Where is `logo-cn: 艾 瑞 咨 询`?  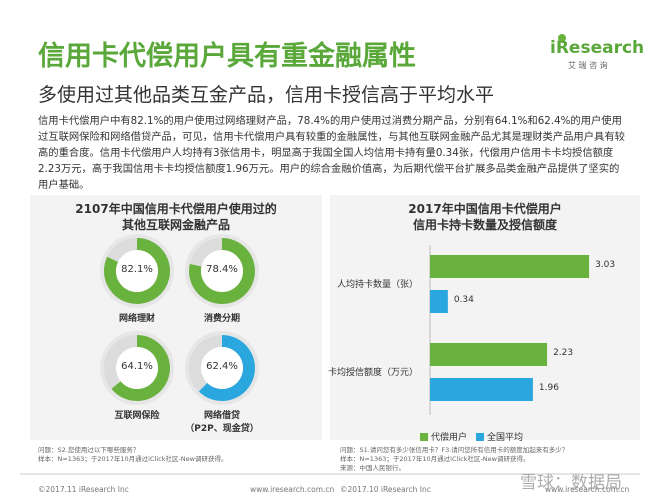
logo-cn: 艾 瑞 咨 询 is located at coordinates (588, 65).